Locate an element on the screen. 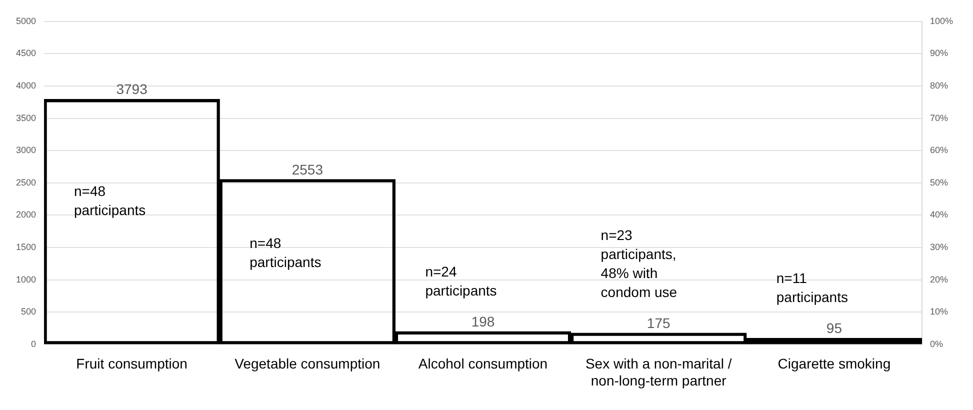 Image resolution: width=973 pixels, height=410 pixels. y-tick-label: 3500 is located at coordinates (26, 117).